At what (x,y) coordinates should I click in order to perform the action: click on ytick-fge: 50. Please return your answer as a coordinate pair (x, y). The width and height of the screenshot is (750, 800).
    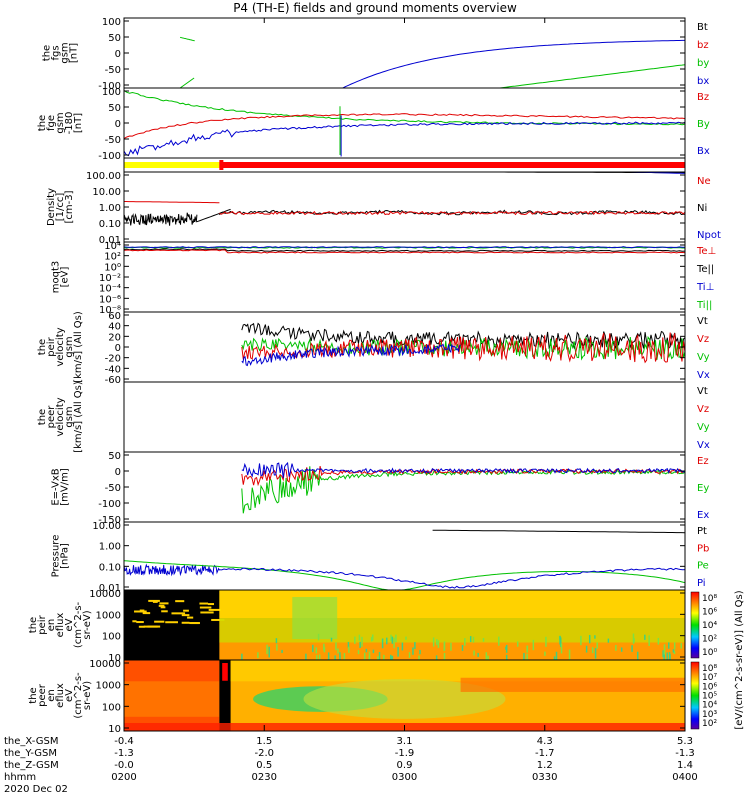
    Looking at the image, I should click on (114, 108).